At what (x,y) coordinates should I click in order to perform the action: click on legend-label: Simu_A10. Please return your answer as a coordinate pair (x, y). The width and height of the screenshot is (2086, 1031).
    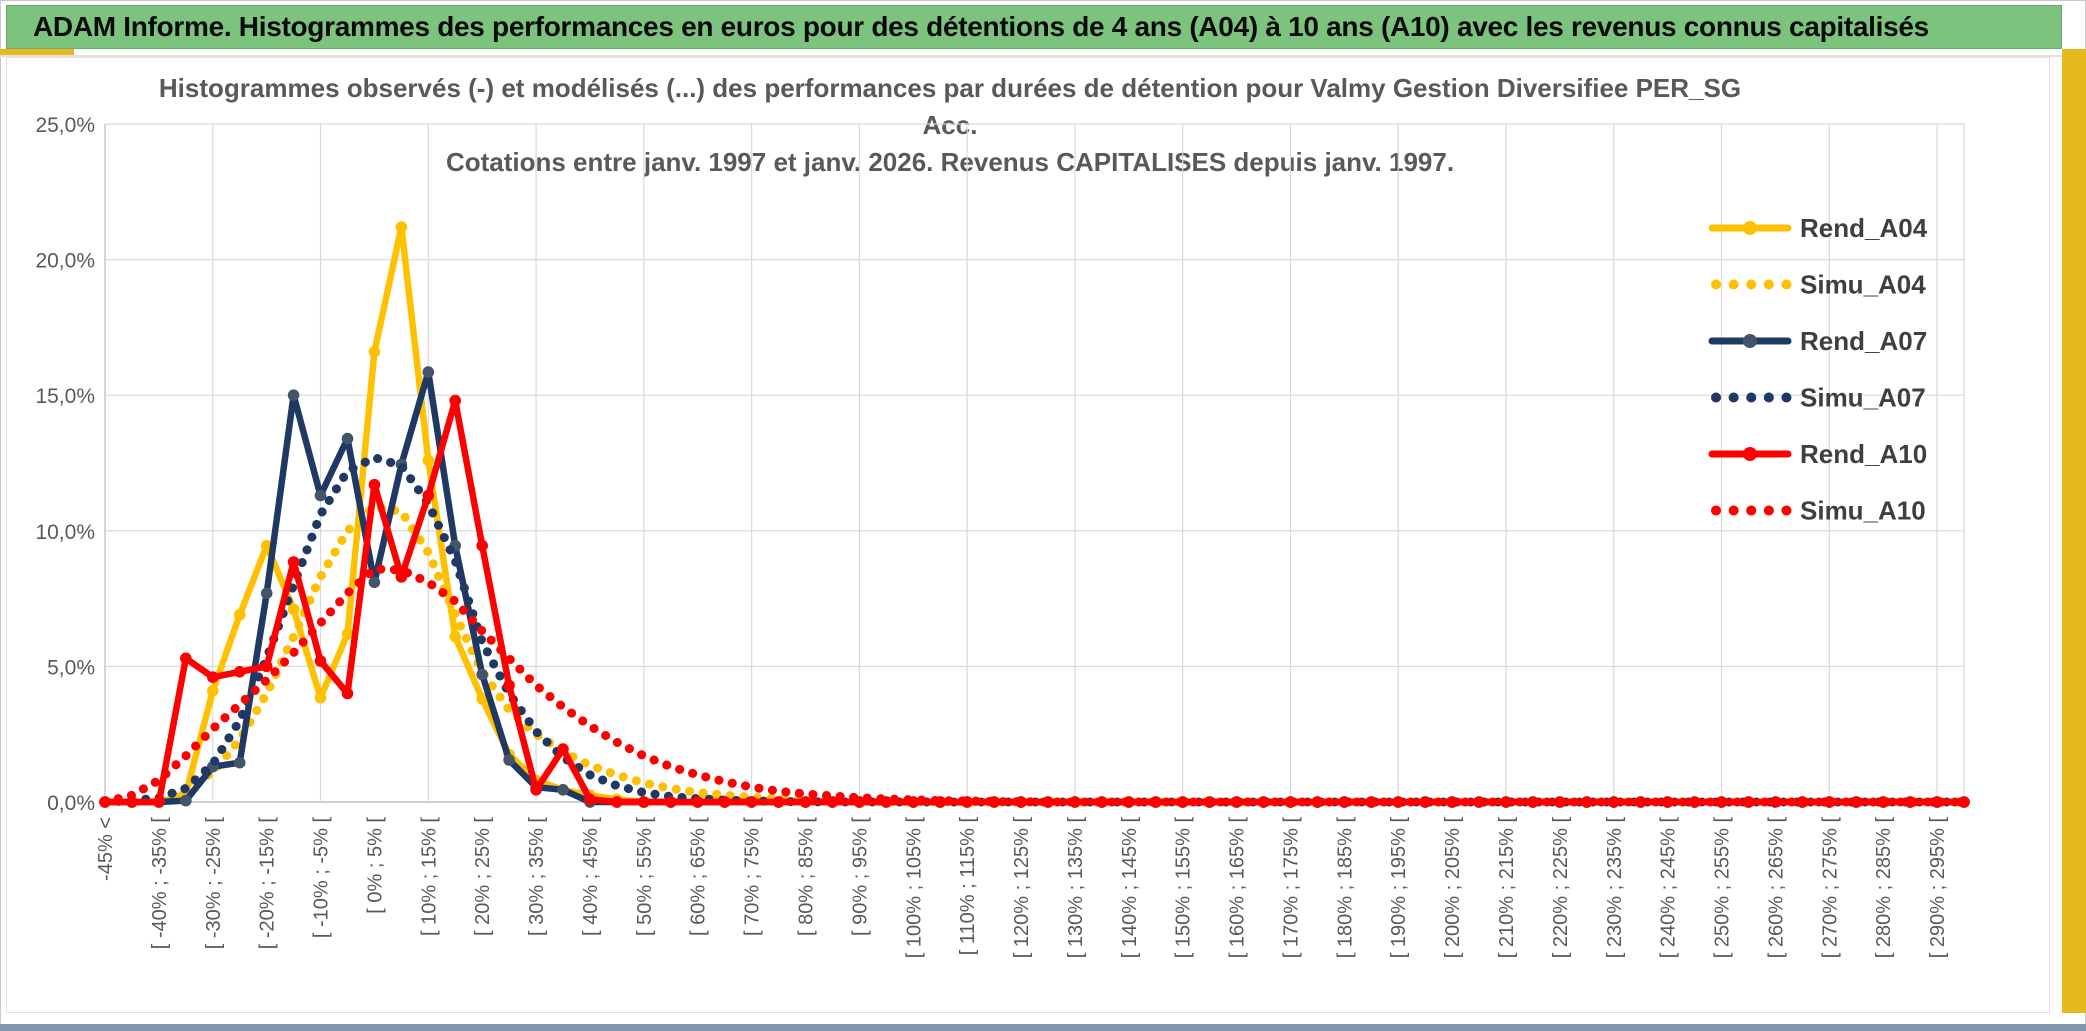
    Looking at the image, I should click on (1863, 511).